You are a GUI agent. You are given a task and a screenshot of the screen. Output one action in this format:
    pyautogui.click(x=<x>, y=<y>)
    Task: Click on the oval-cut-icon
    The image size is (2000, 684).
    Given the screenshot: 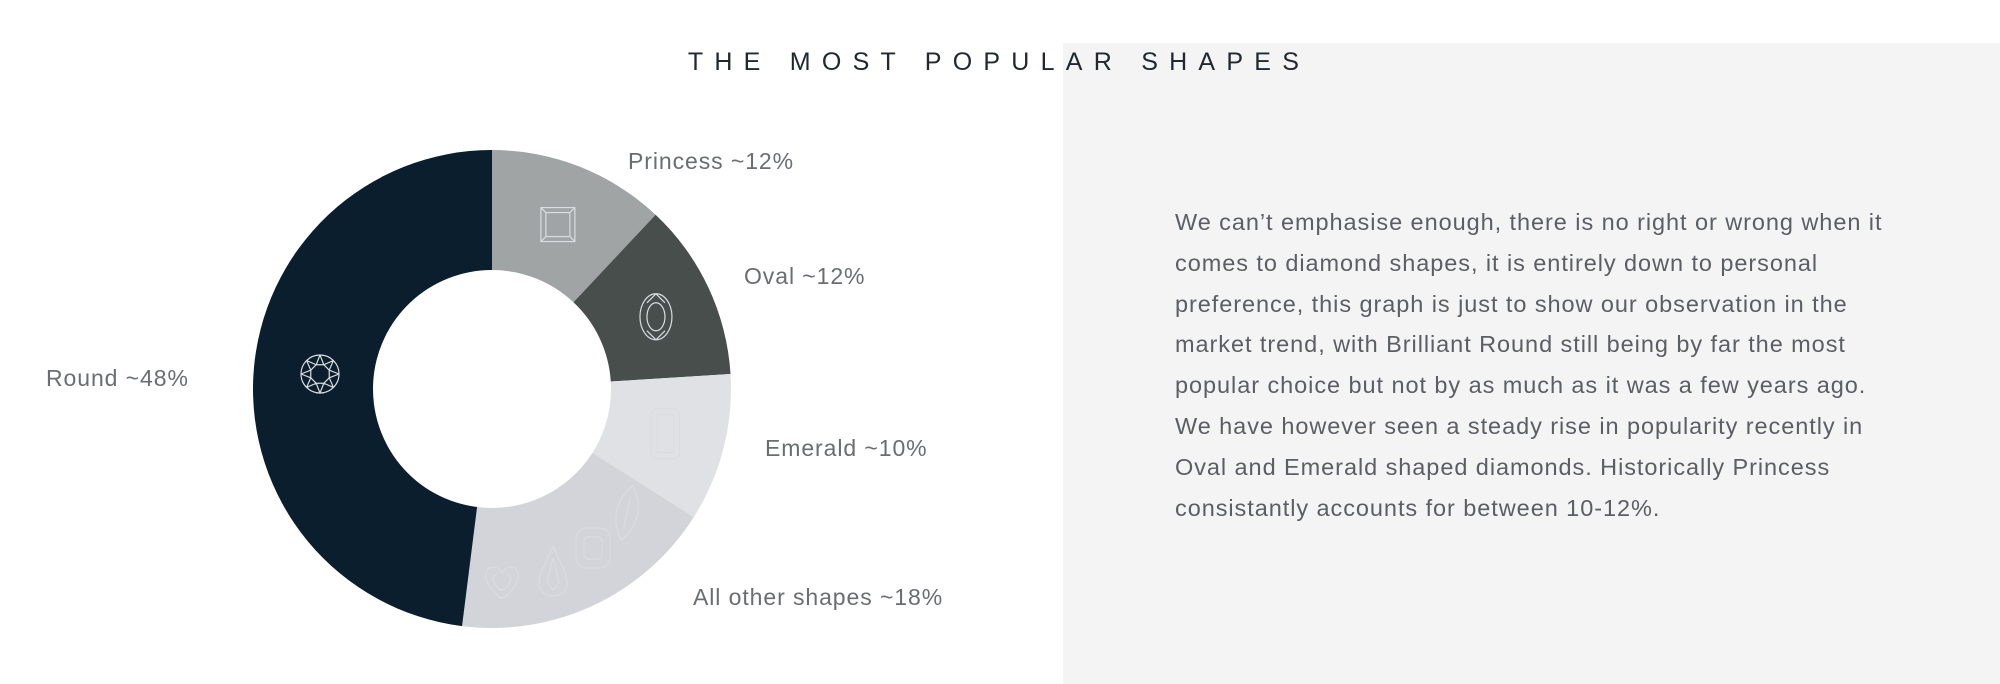 What is the action you would take?
    pyautogui.click(x=656, y=317)
    